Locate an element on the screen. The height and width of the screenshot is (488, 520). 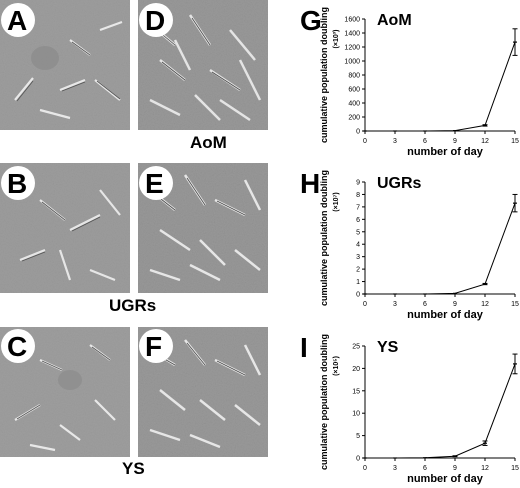
panel-badge-f is located at coordinates (156, 346).